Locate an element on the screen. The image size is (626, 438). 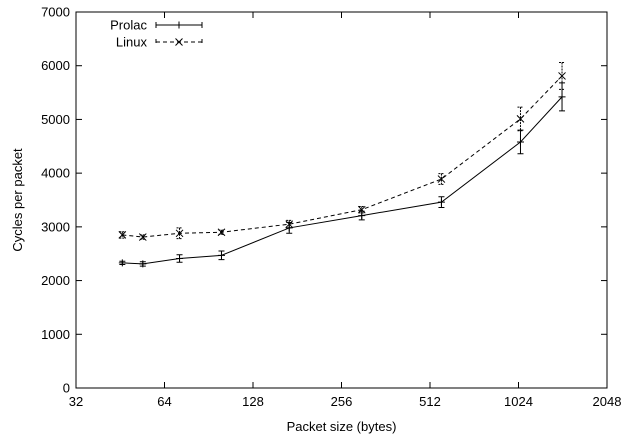
legend-label-linux: Linux is located at coordinates (132, 42).